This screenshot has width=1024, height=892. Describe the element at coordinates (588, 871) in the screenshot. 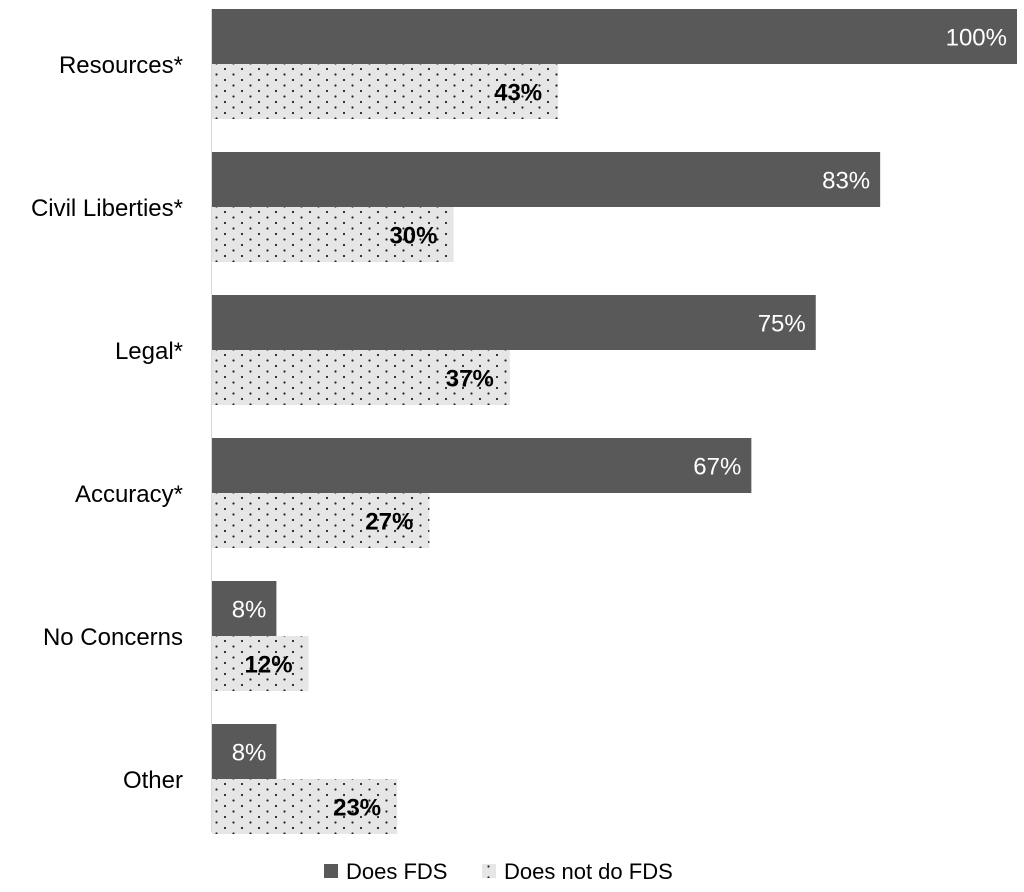

I see `legend-label-does-not-do-fds: Does not do FDS` at that location.